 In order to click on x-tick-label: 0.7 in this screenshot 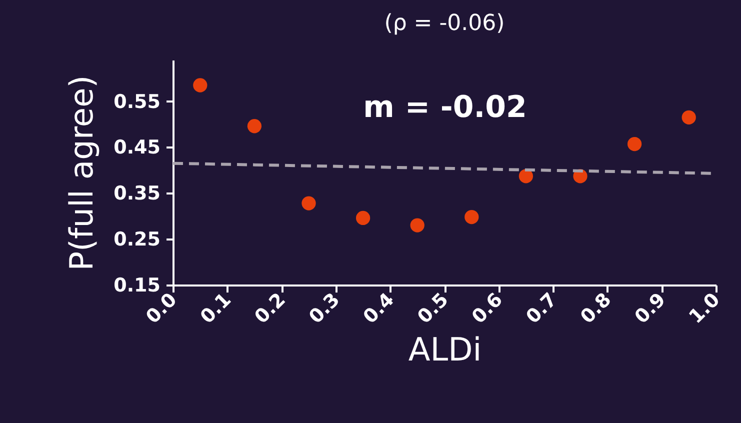, I will do `click(542, 308)`.